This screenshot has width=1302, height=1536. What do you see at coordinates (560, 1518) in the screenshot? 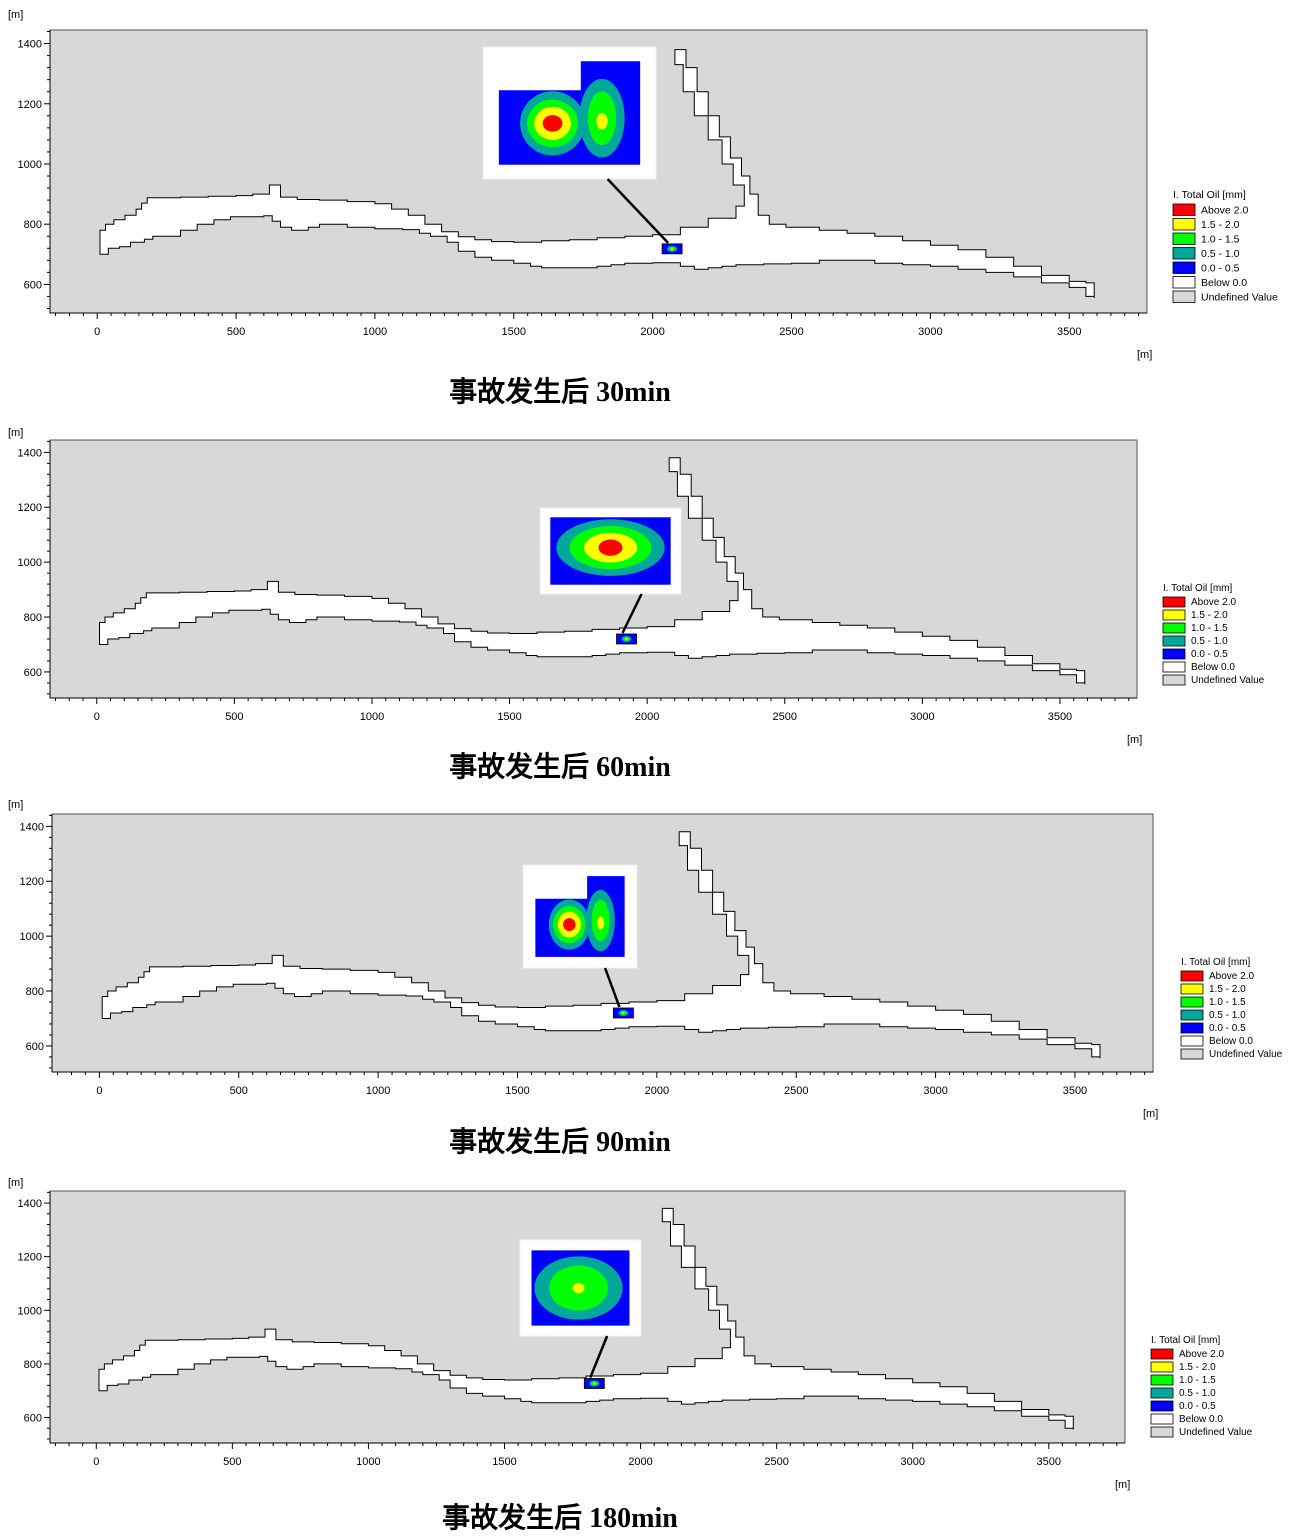
I see `caption-panel-4: 事故发生后 180min` at bounding box center [560, 1518].